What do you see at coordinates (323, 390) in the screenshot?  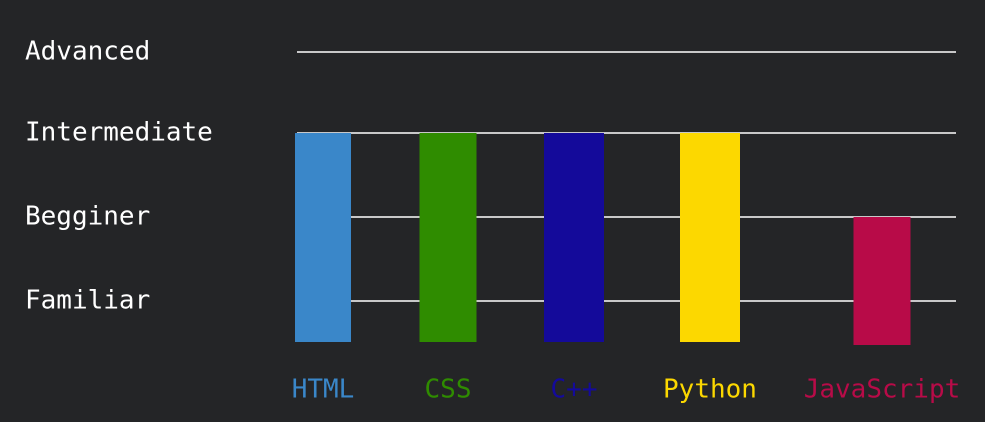 I see `category-label-html: HTML` at bounding box center [323, 390].